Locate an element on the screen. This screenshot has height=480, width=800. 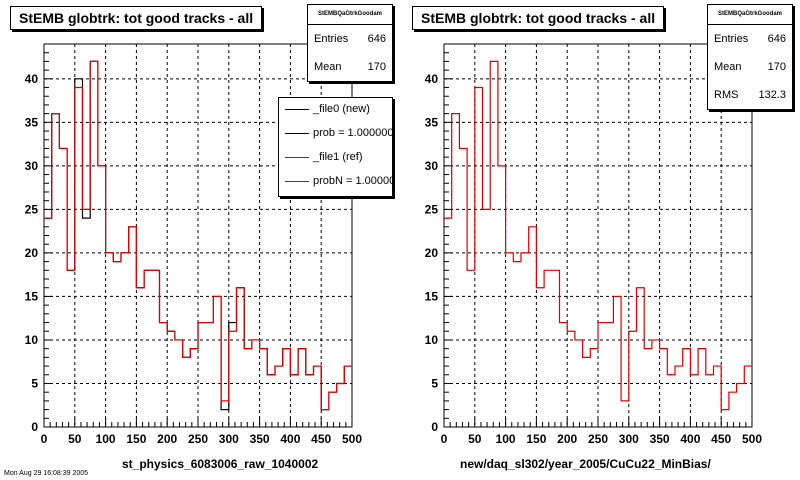
stats-value: 132.3 is located at coordinates (772, 95).